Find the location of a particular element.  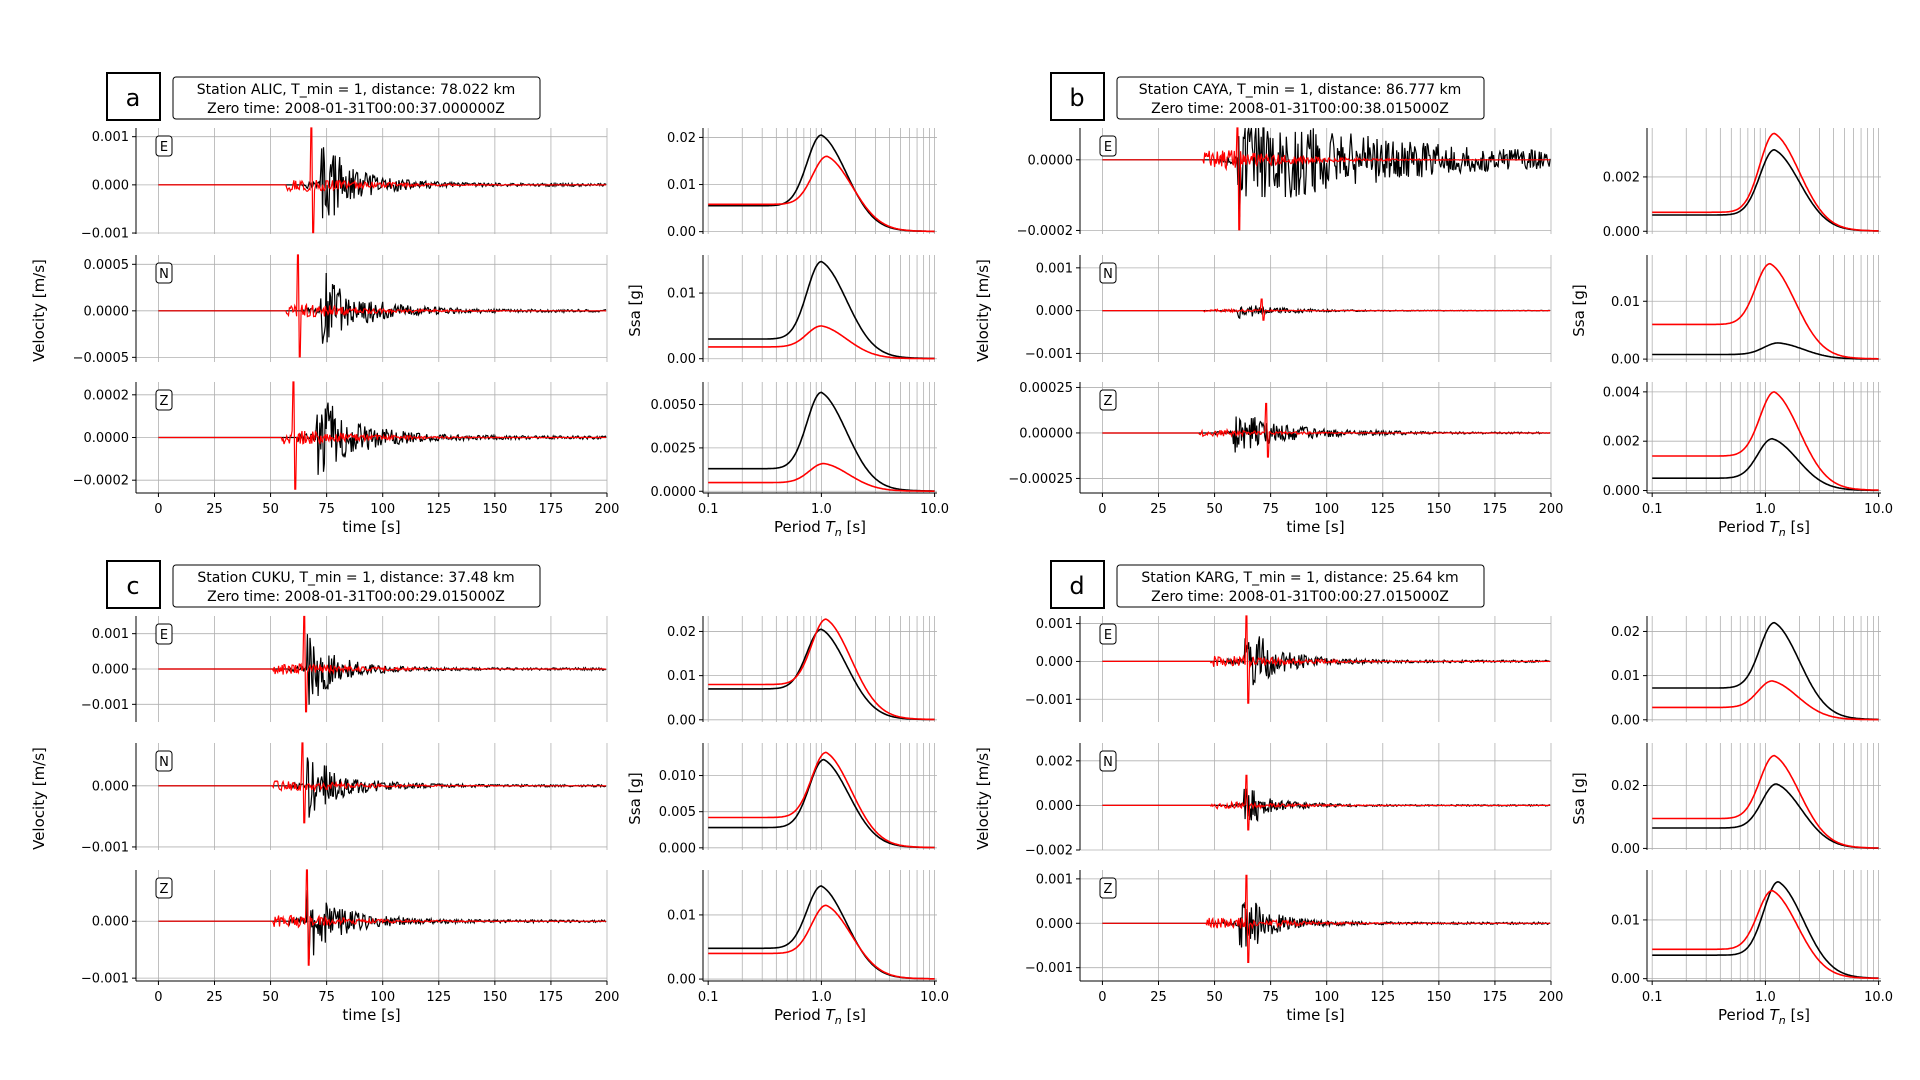

y-tick-label: 0.00025 is located at coordinates (1046, 388).